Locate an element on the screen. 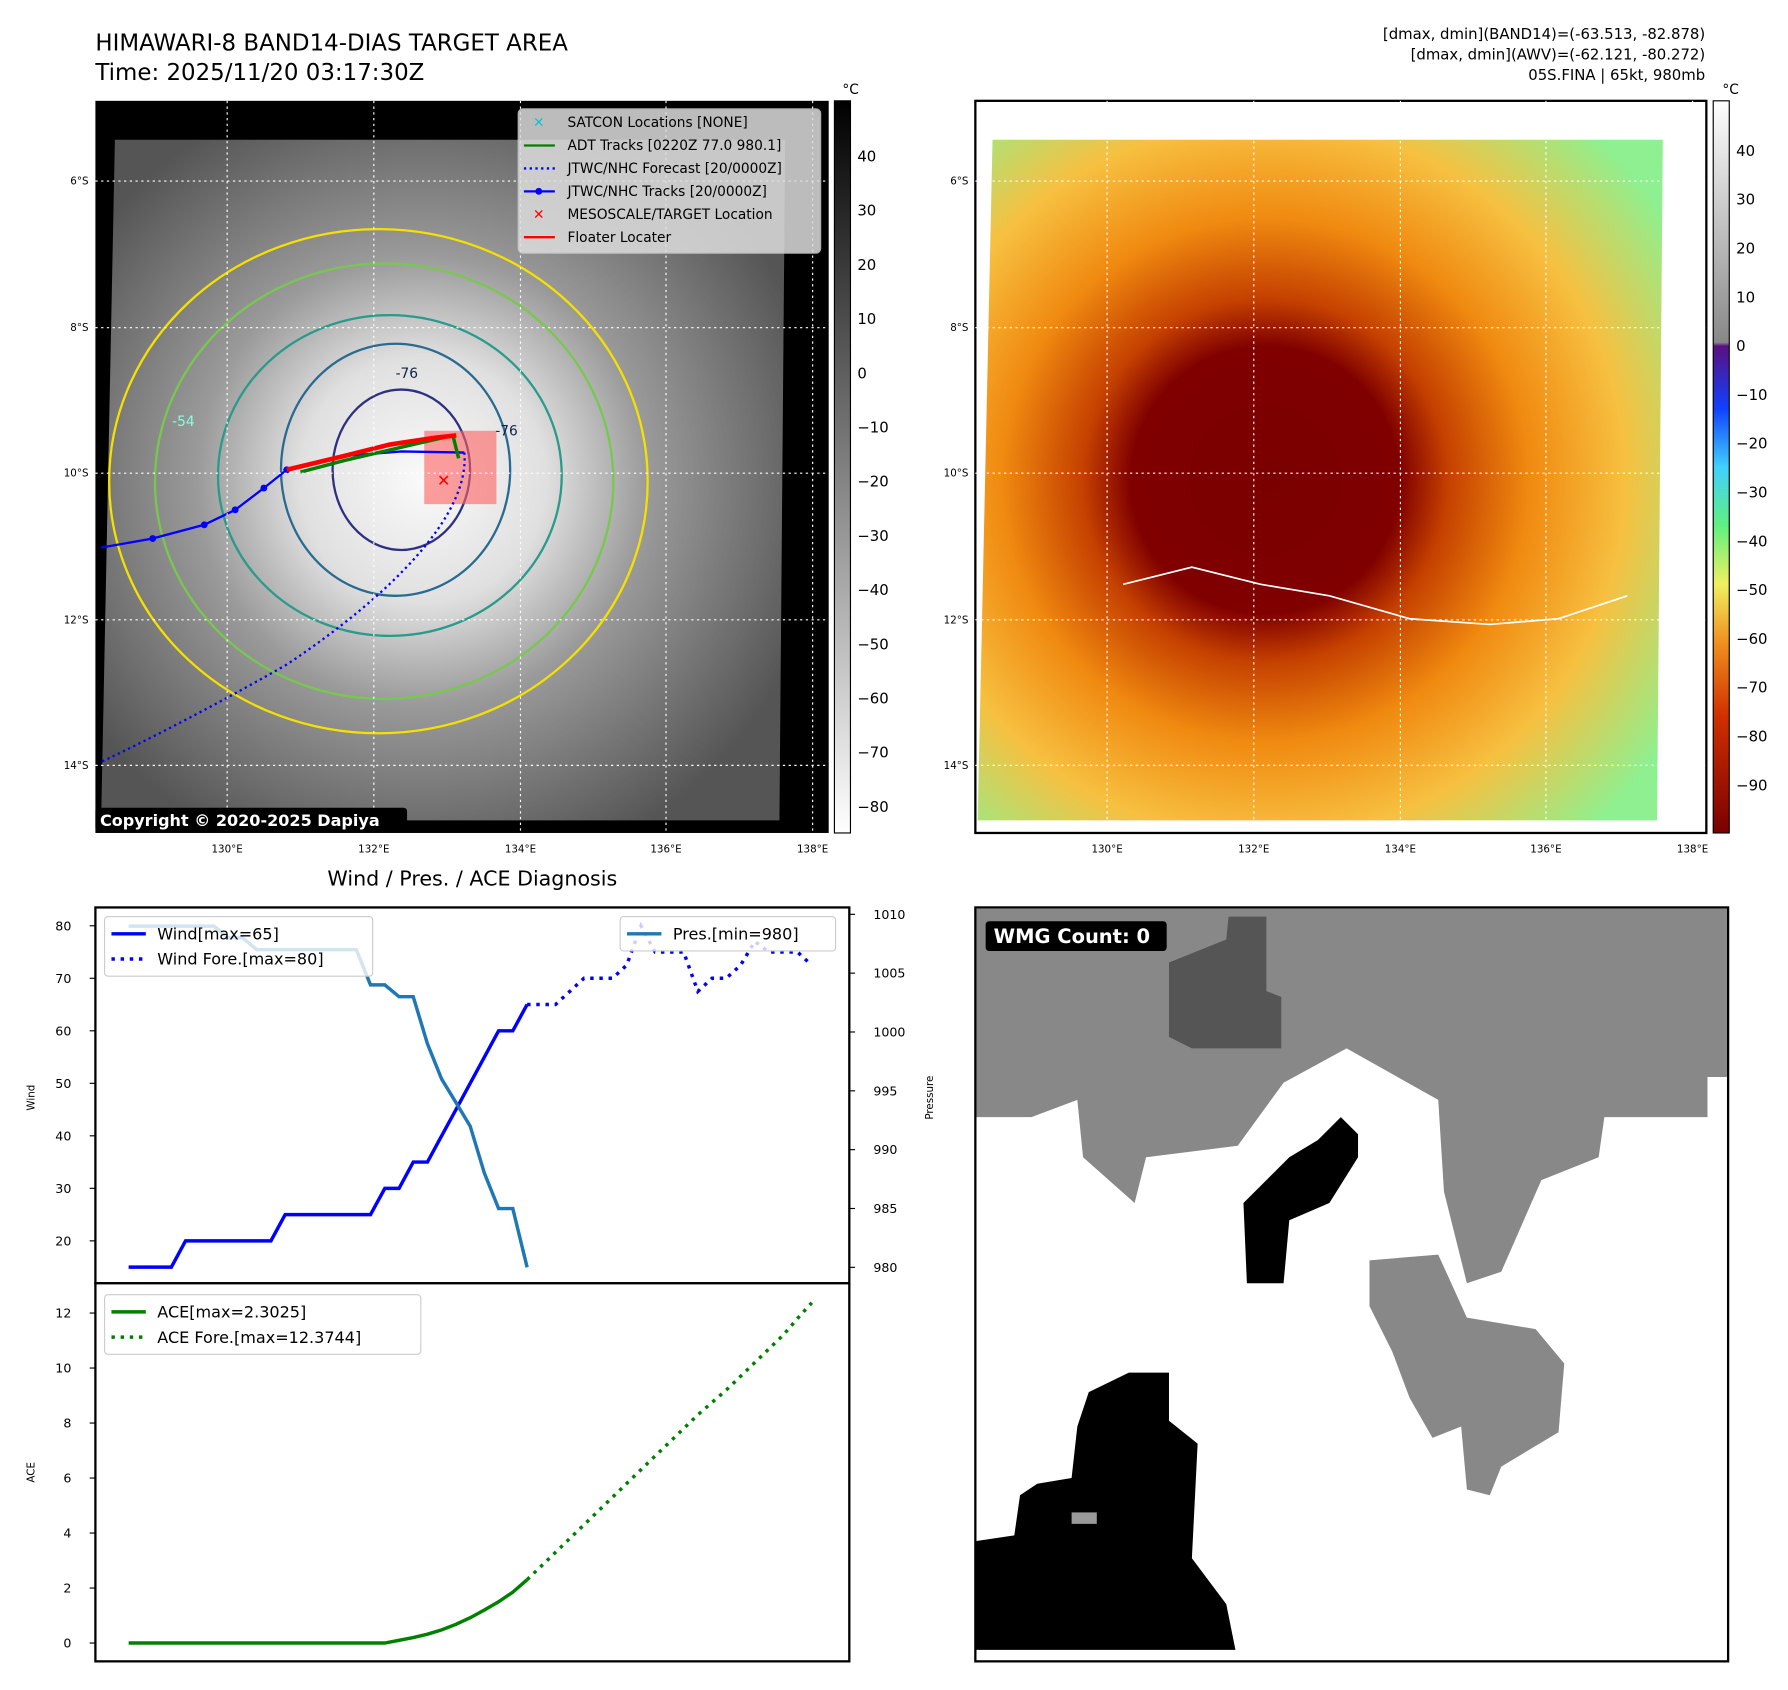 The width and height of the screenshot is (1788, 1690). floater-box is located at coordinates (460, 467).